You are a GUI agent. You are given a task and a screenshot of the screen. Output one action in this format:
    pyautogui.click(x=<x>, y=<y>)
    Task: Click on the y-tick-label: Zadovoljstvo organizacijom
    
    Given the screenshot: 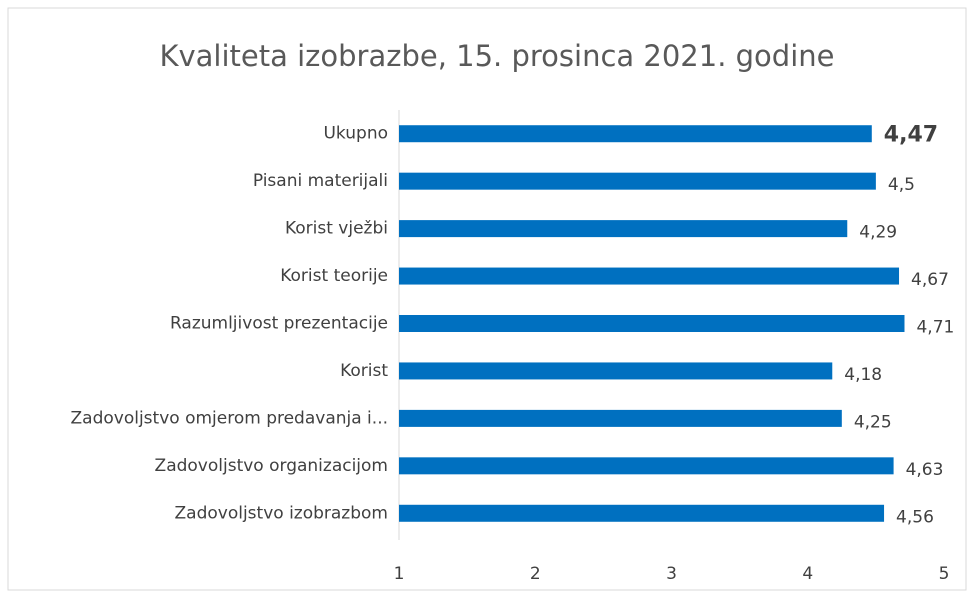 What is the action you would take?
    pyautogui.click(x=271, y=466)
    